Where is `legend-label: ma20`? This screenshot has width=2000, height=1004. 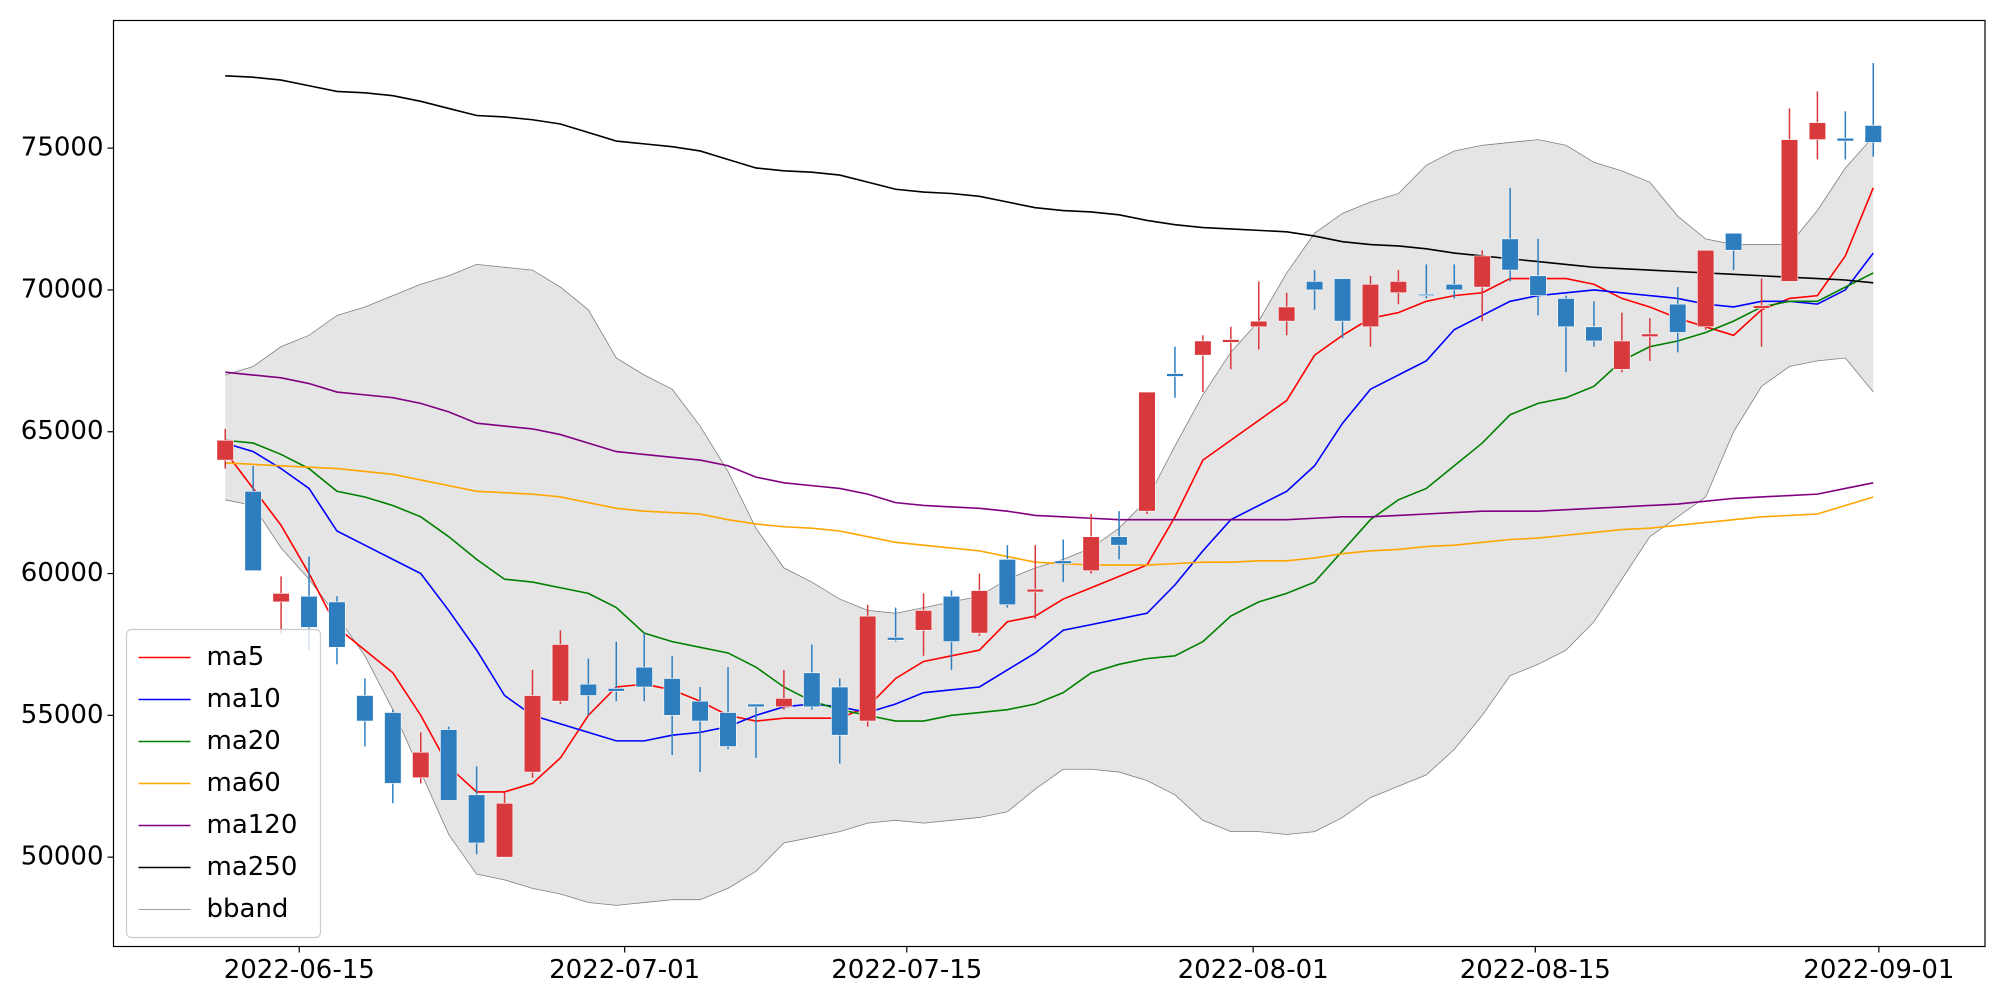
legend-label: ma20 is located at coordinates (244, 741).